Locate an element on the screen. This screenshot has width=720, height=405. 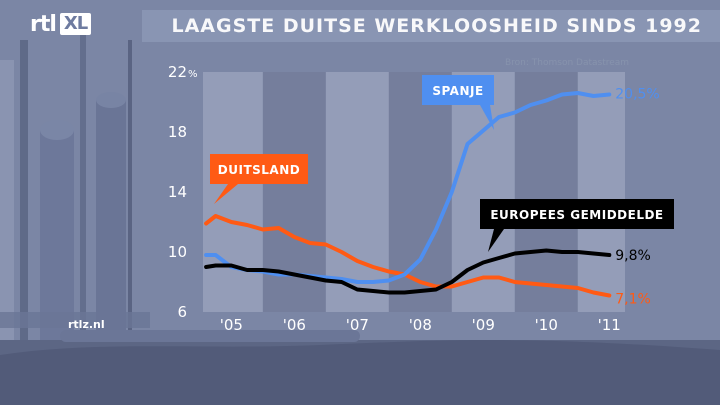
y-axis-ticks: 6 10 14 18 22% is located at coordinates (183, 192).